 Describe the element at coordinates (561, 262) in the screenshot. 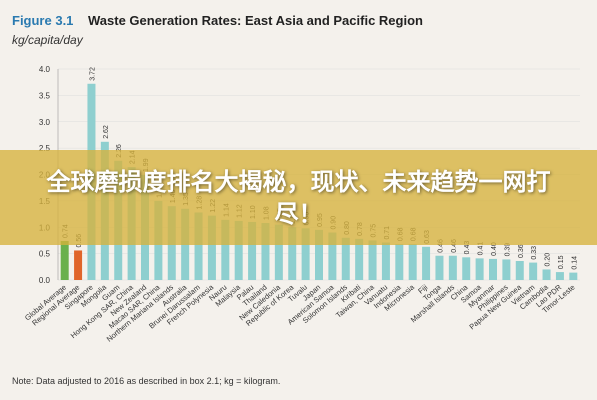

I see `value-label: 0.15` at that location.